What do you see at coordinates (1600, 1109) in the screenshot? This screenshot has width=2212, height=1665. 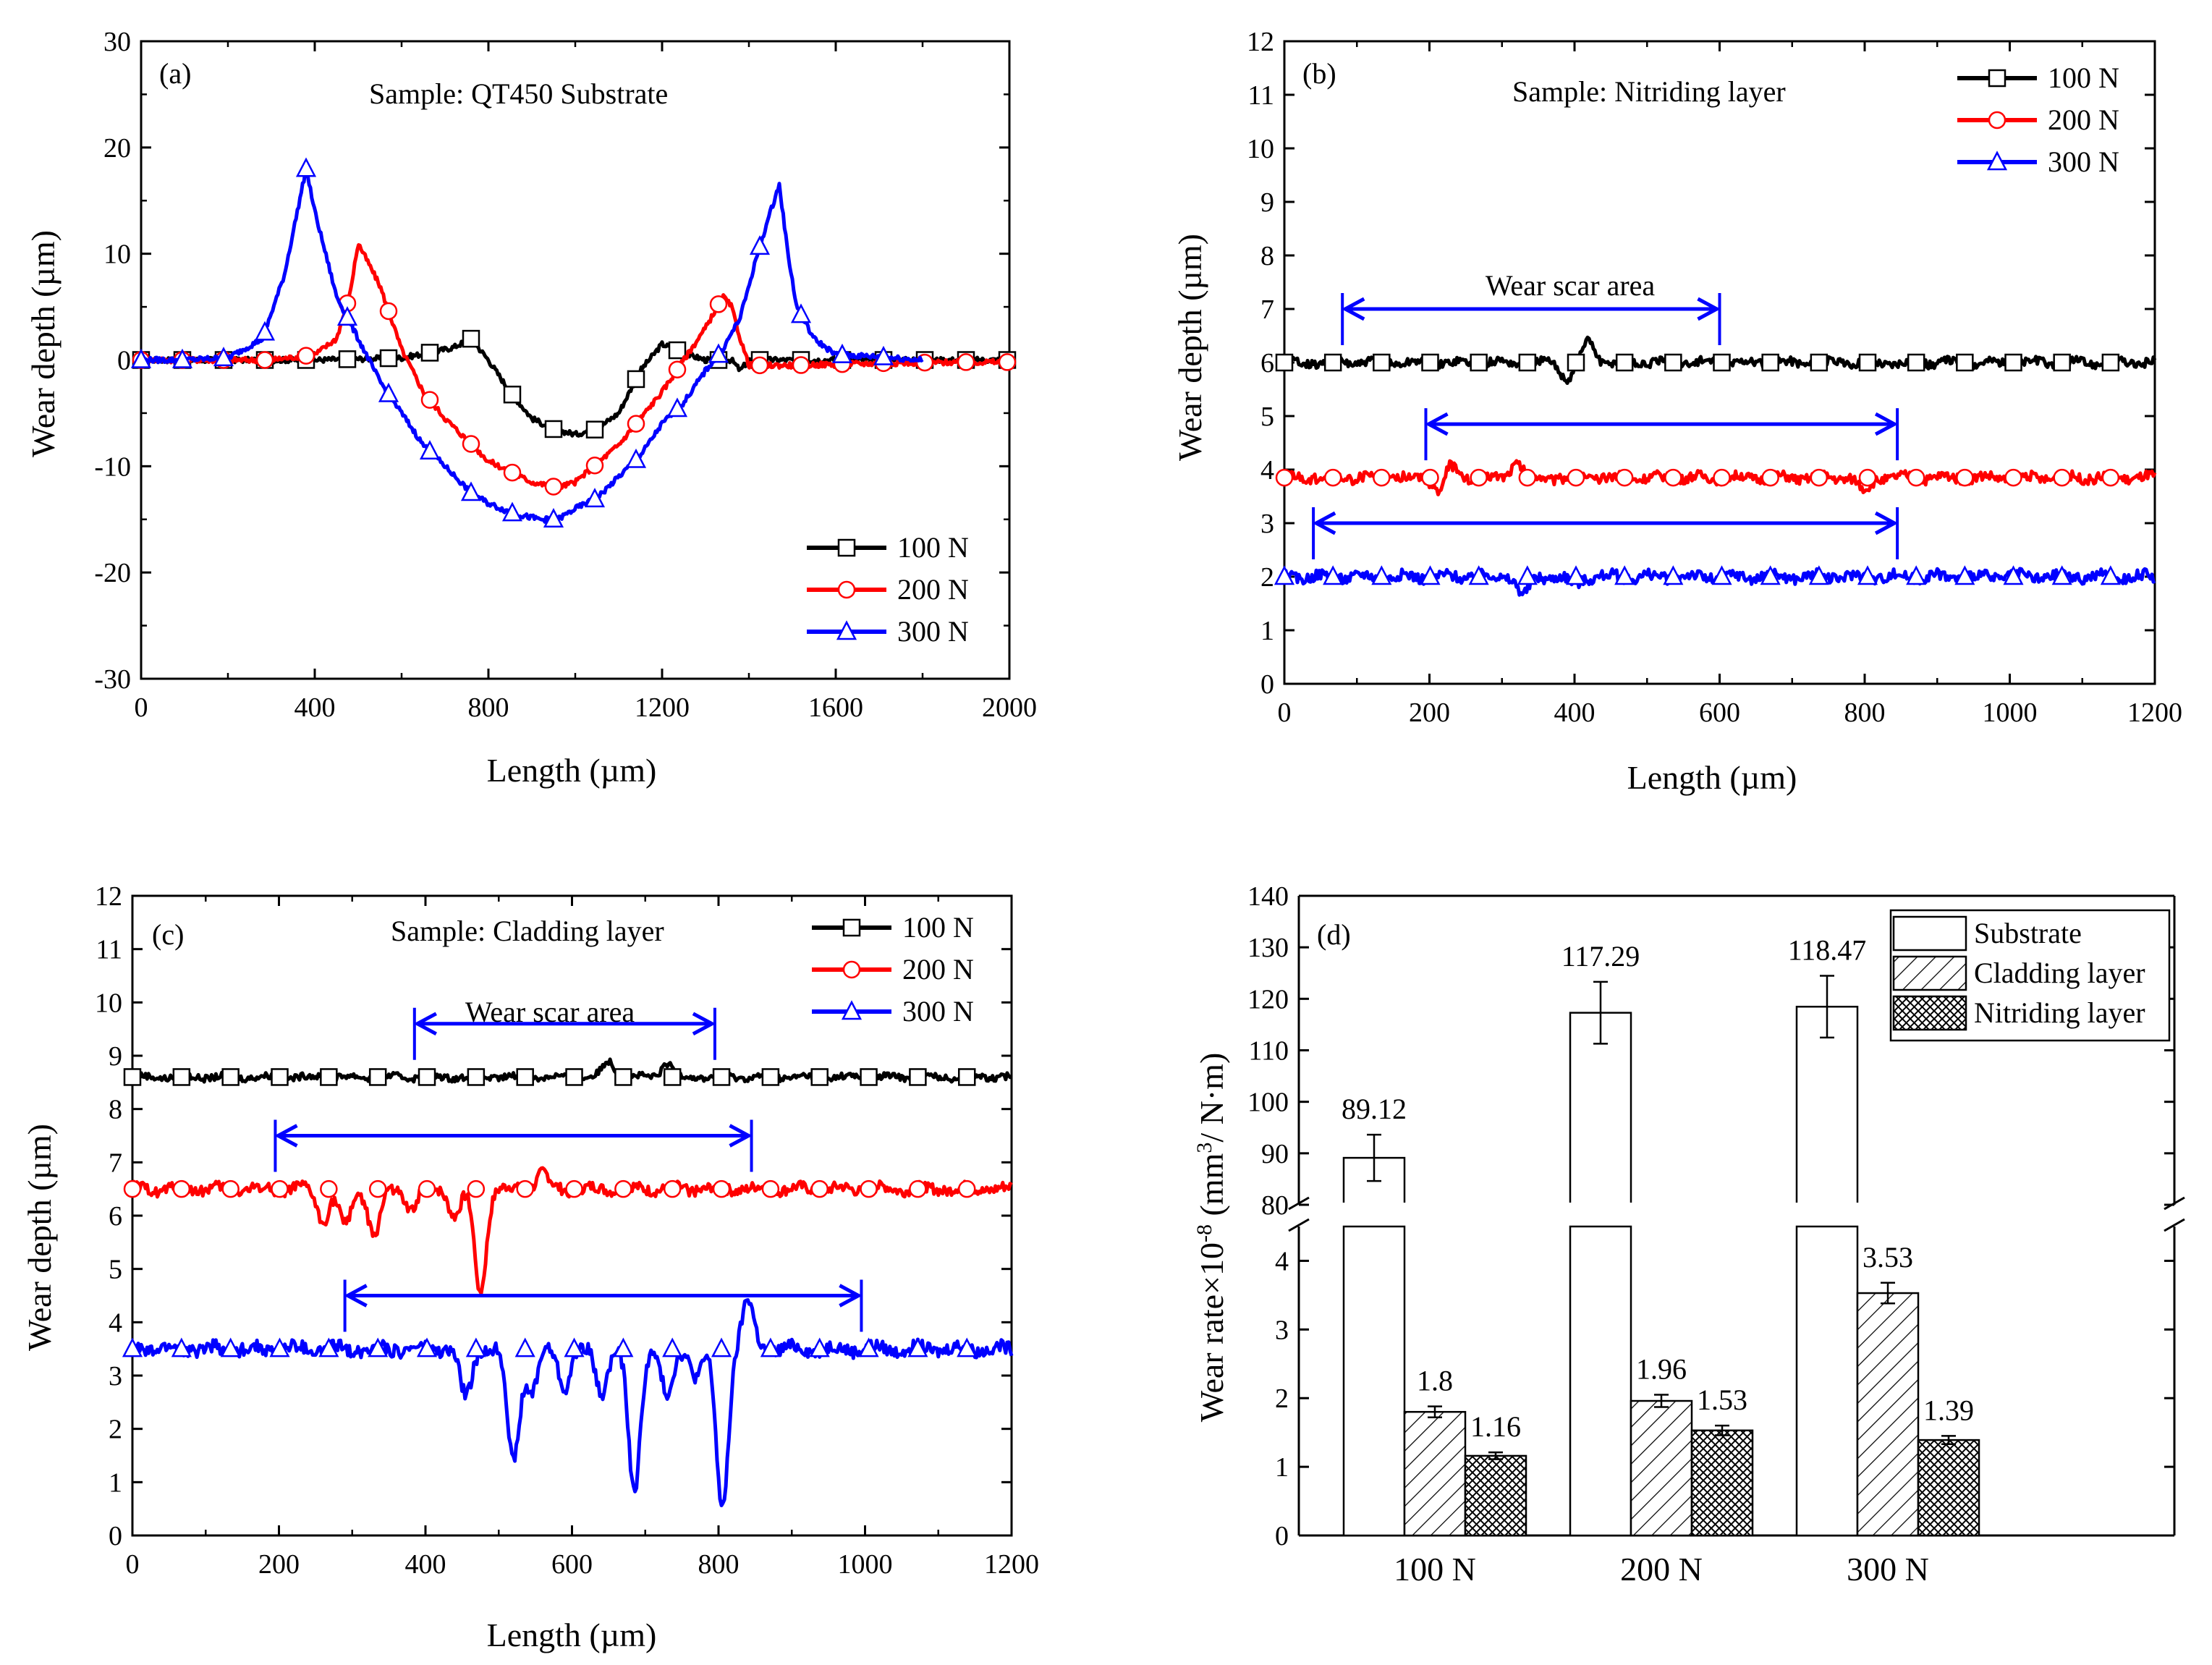 I see `bar-substrate` at bounding box center [1600, 1109].